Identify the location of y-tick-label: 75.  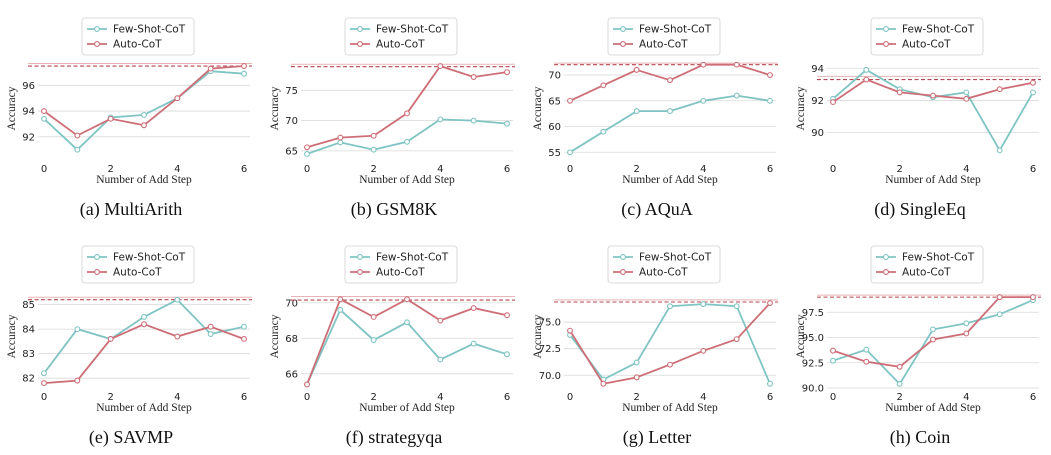
(291, 91).